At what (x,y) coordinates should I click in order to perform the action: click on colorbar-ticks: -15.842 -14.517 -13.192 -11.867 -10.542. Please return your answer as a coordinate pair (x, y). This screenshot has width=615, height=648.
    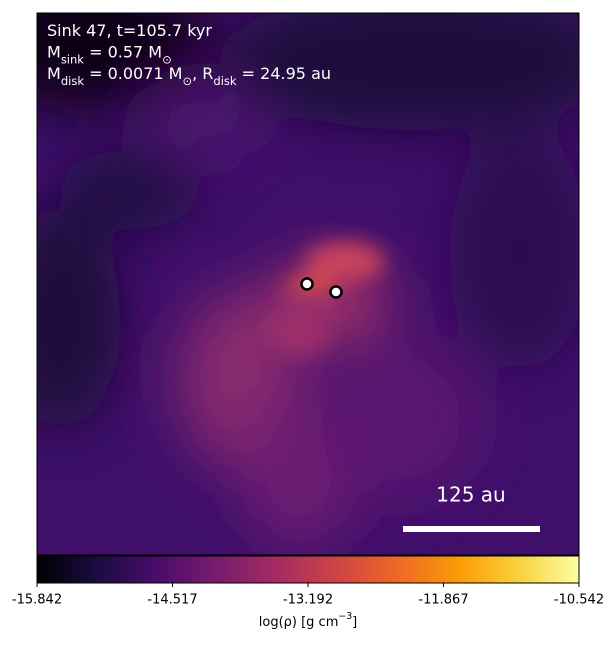
    Looking at the image, I should click on (308, 595).